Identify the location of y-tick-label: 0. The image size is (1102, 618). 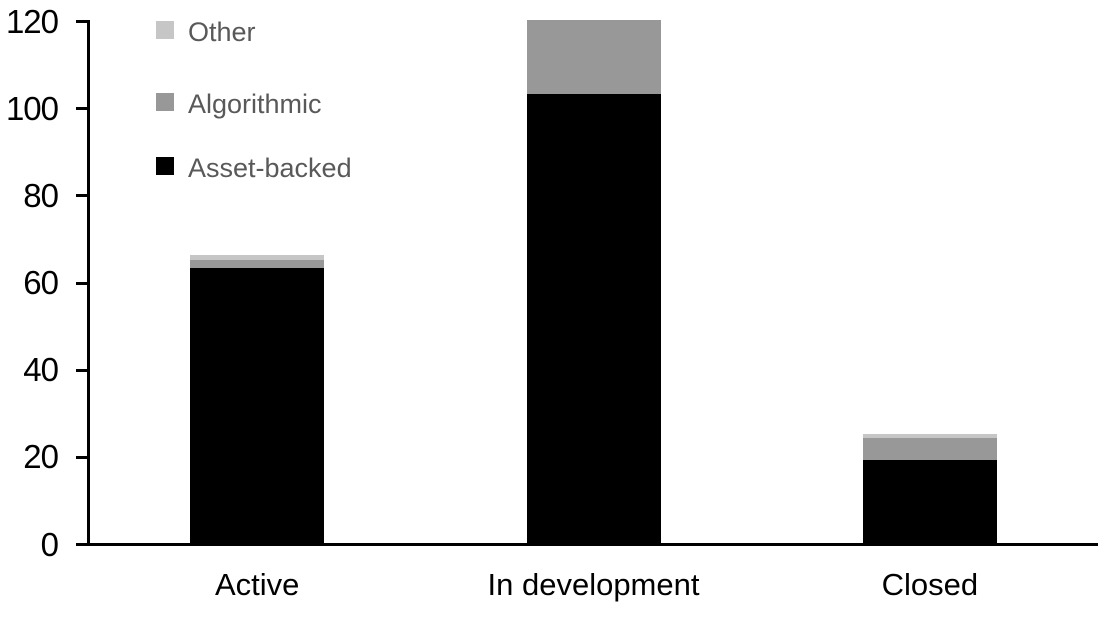
(49, 544).